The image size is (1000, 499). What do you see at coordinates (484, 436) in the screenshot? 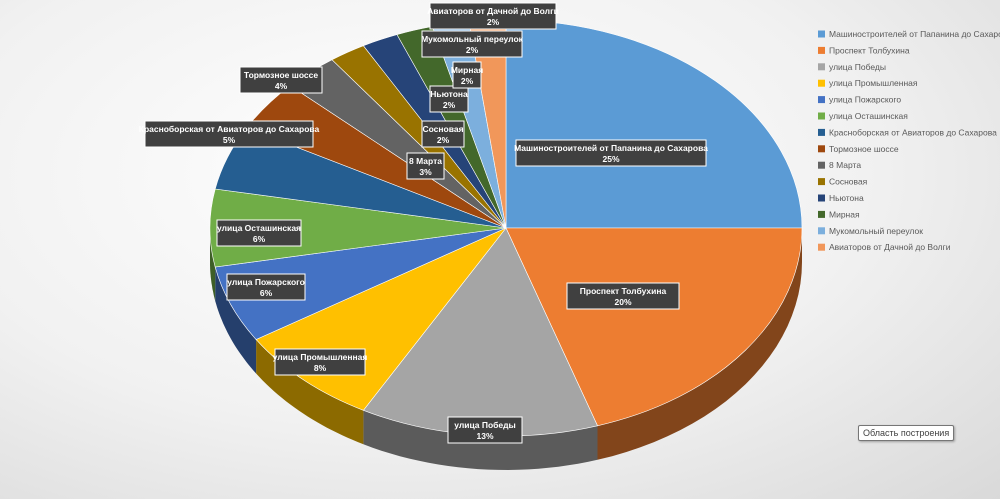
I see `data-label-value: 13%` at bounding box center [484, 436].